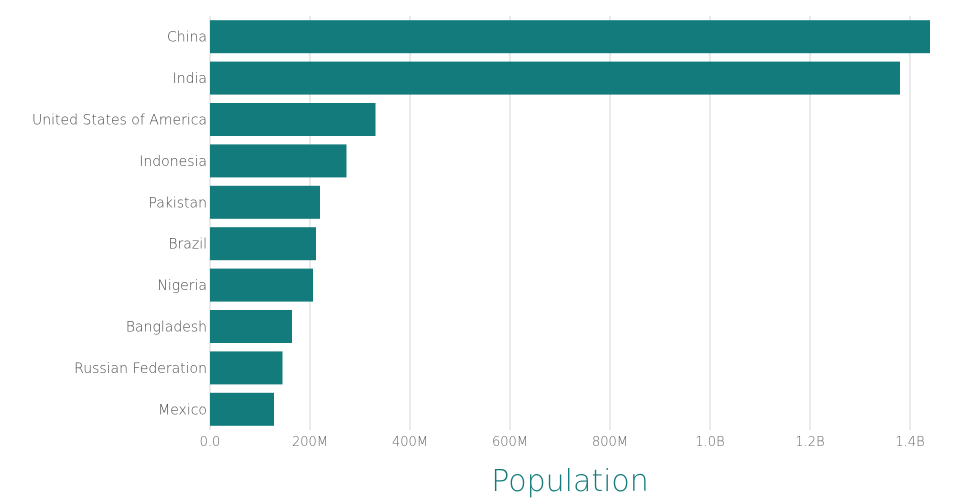 Image resolution: width=960 pixels, height=500 pixels. Describe the element at coordinates (173, 162) in the screenshot. I see `category-label: Indonesia` at that location.